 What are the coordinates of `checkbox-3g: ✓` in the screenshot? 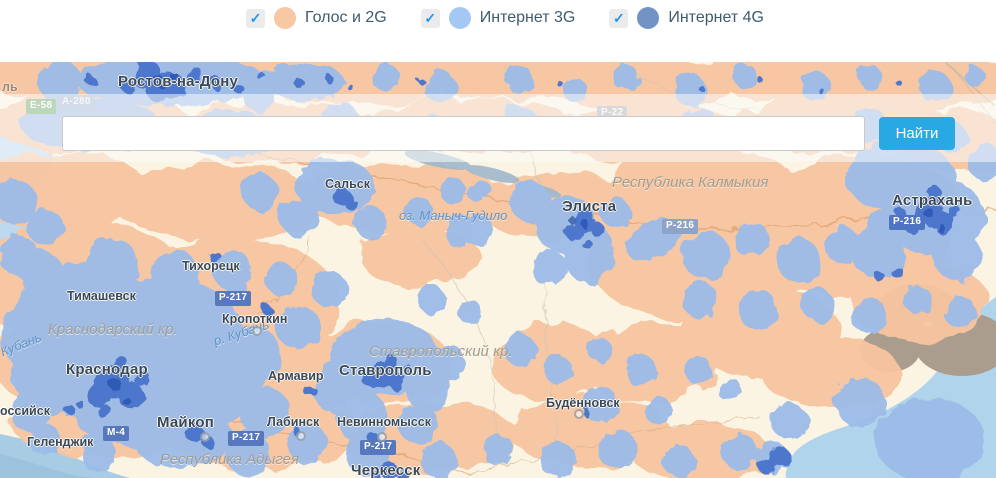 It's located at (430, 18).